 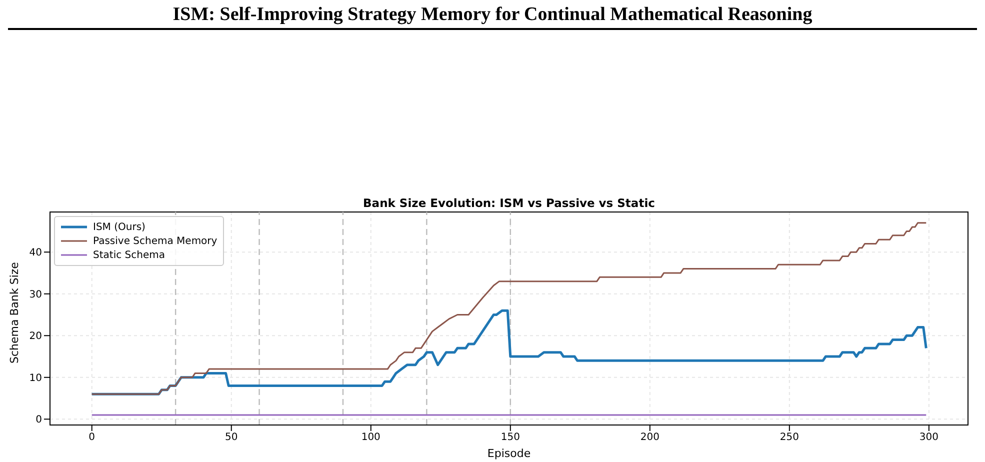 I want to click on chart-title: Bank Size Evolution: ISM vs Passive vs Static, so click(x=509, y=203).